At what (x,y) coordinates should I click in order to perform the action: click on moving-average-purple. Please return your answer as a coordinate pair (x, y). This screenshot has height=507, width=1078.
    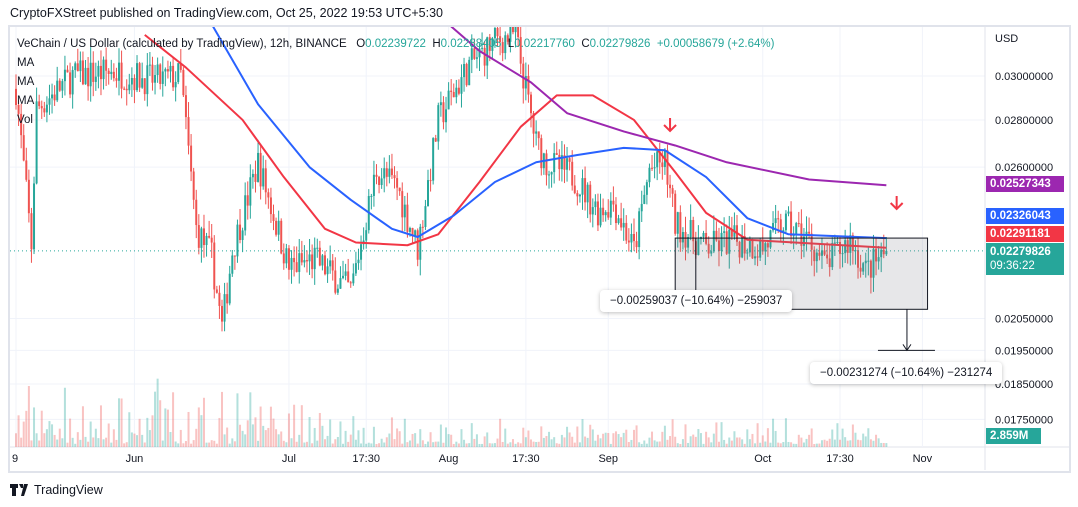
    Looking at the image, I should click on (668, 107).